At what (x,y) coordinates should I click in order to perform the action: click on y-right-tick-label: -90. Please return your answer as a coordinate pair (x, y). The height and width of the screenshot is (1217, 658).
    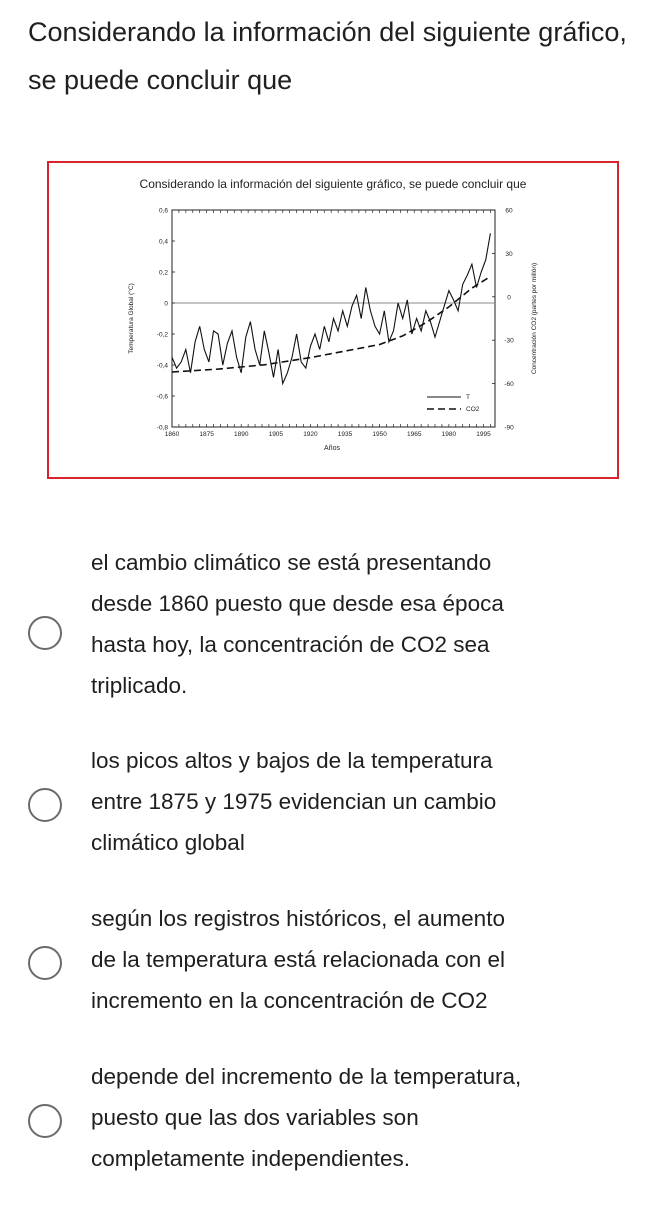
    Looking at the image, I should click on (509, 428).